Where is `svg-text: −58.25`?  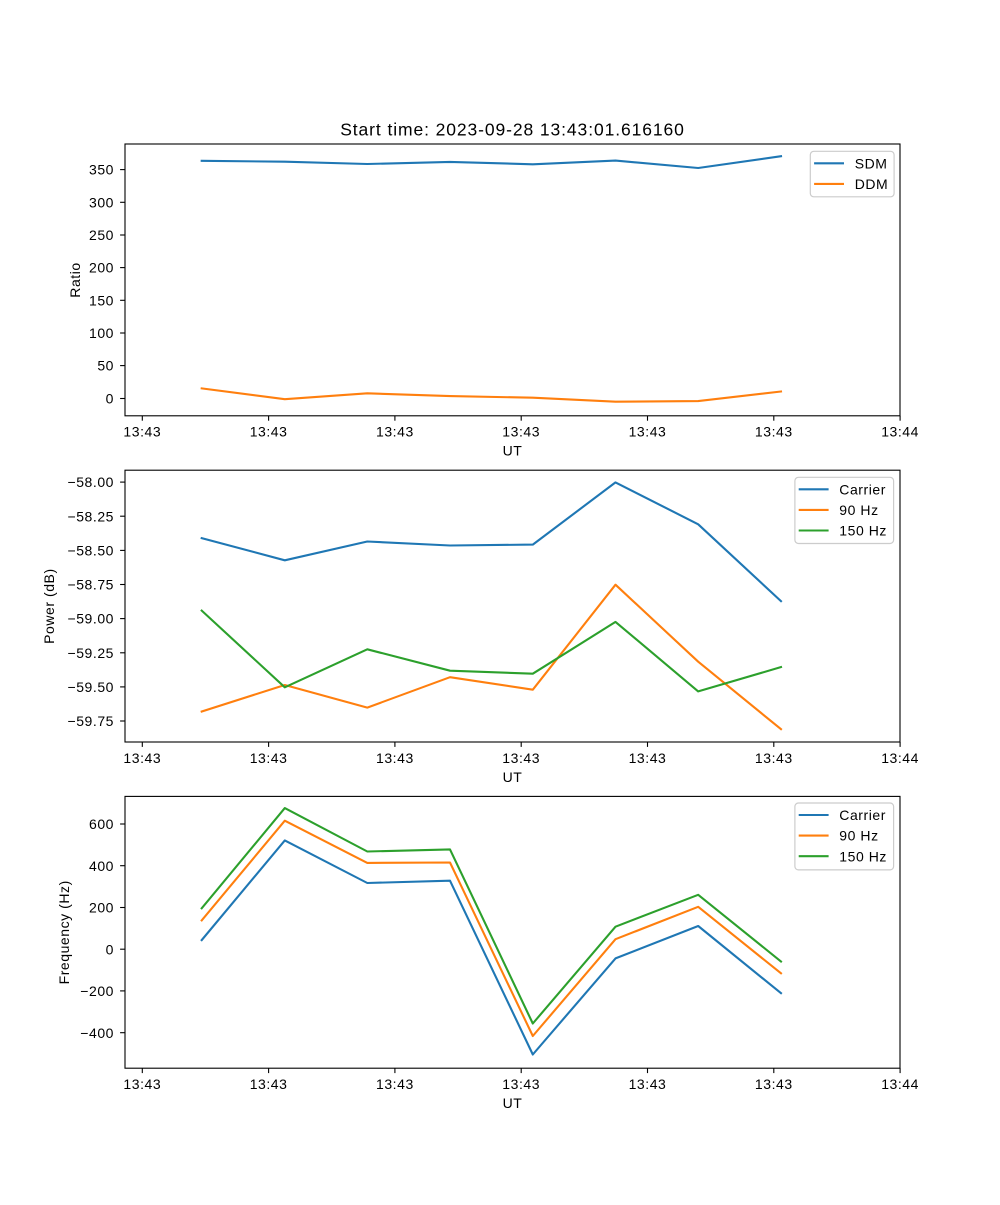
svg-text: −58.25 is located at coordinates (90, 516).